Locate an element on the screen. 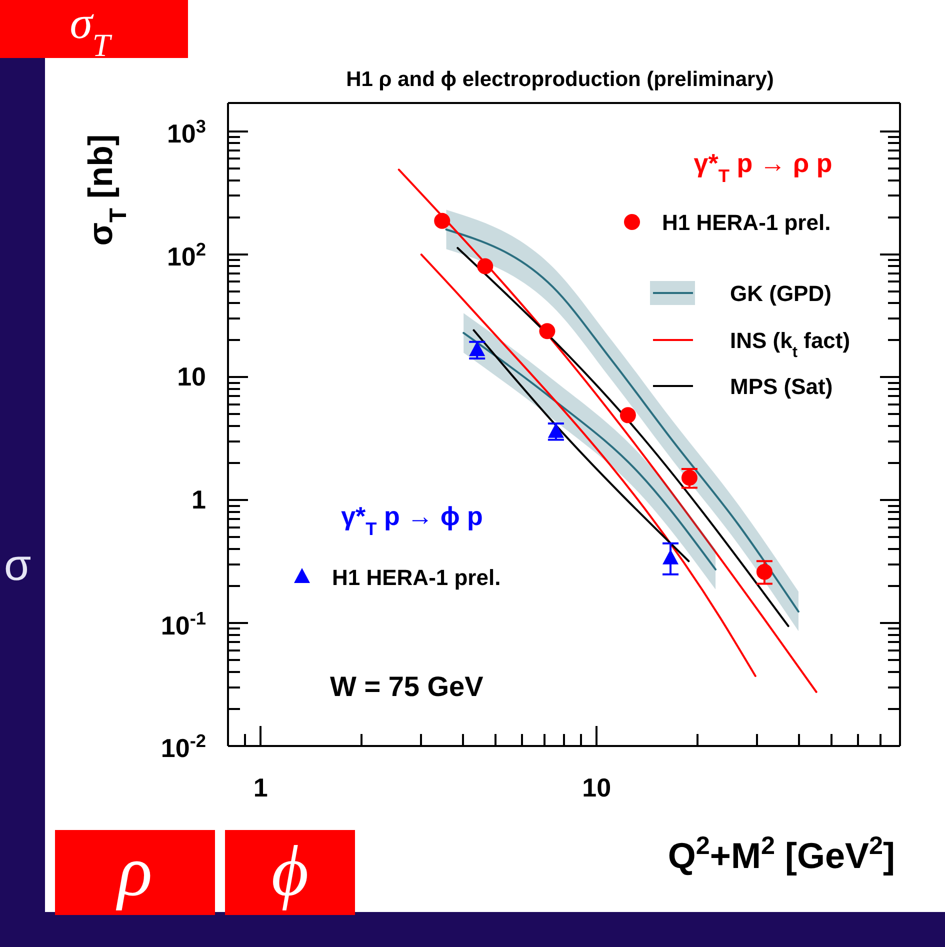 The width and height of the screenshot is (945, 947). y-tick-label: 10$^{3}$ is located at coordinates (186, 132).